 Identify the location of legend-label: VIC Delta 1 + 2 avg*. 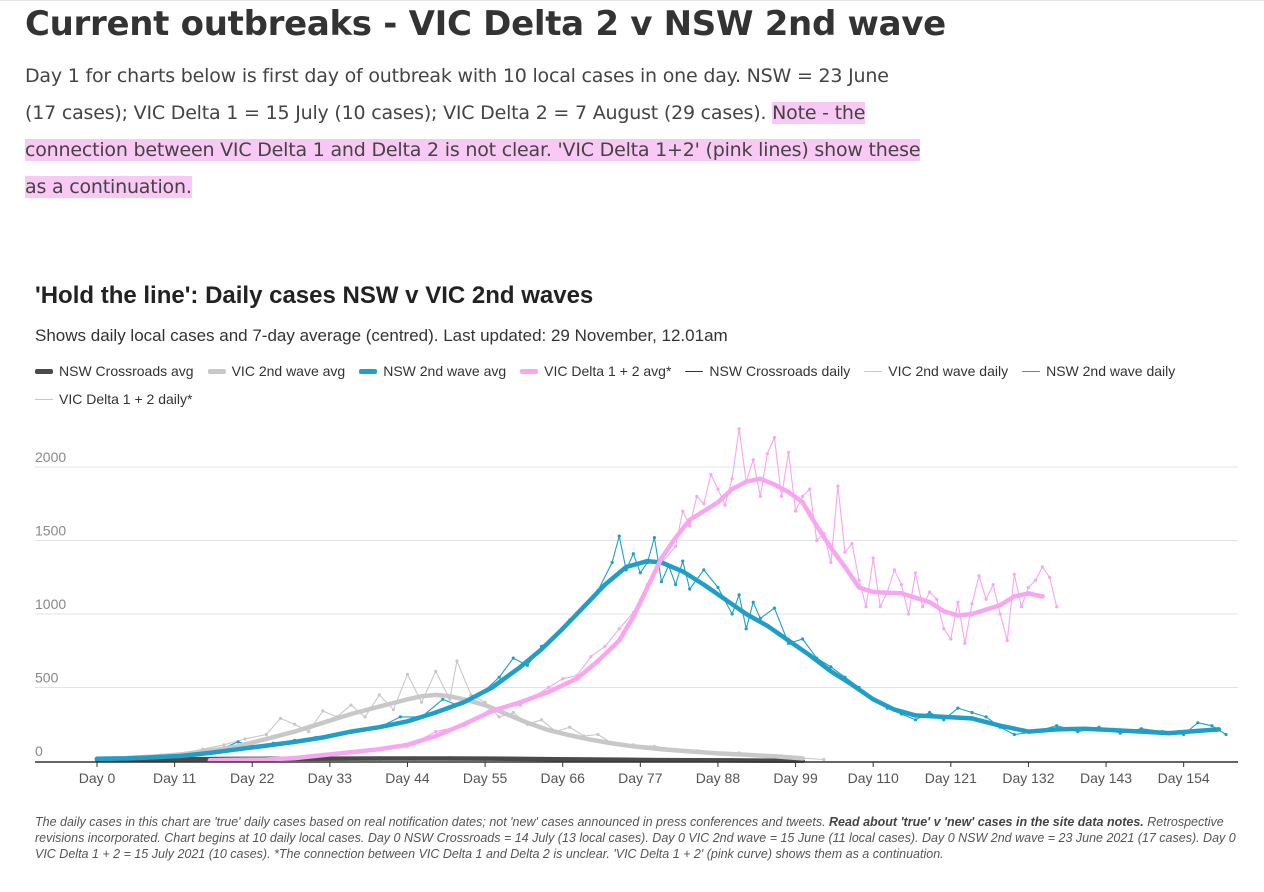
(608, 371).